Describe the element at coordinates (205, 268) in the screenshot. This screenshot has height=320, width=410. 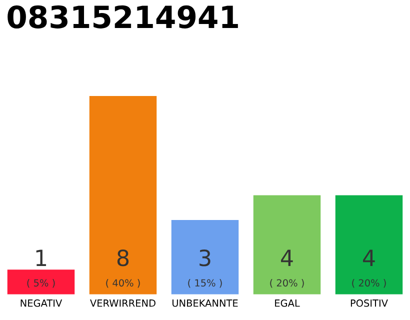
I see `data-label: 3 ( 15% )` at that location.